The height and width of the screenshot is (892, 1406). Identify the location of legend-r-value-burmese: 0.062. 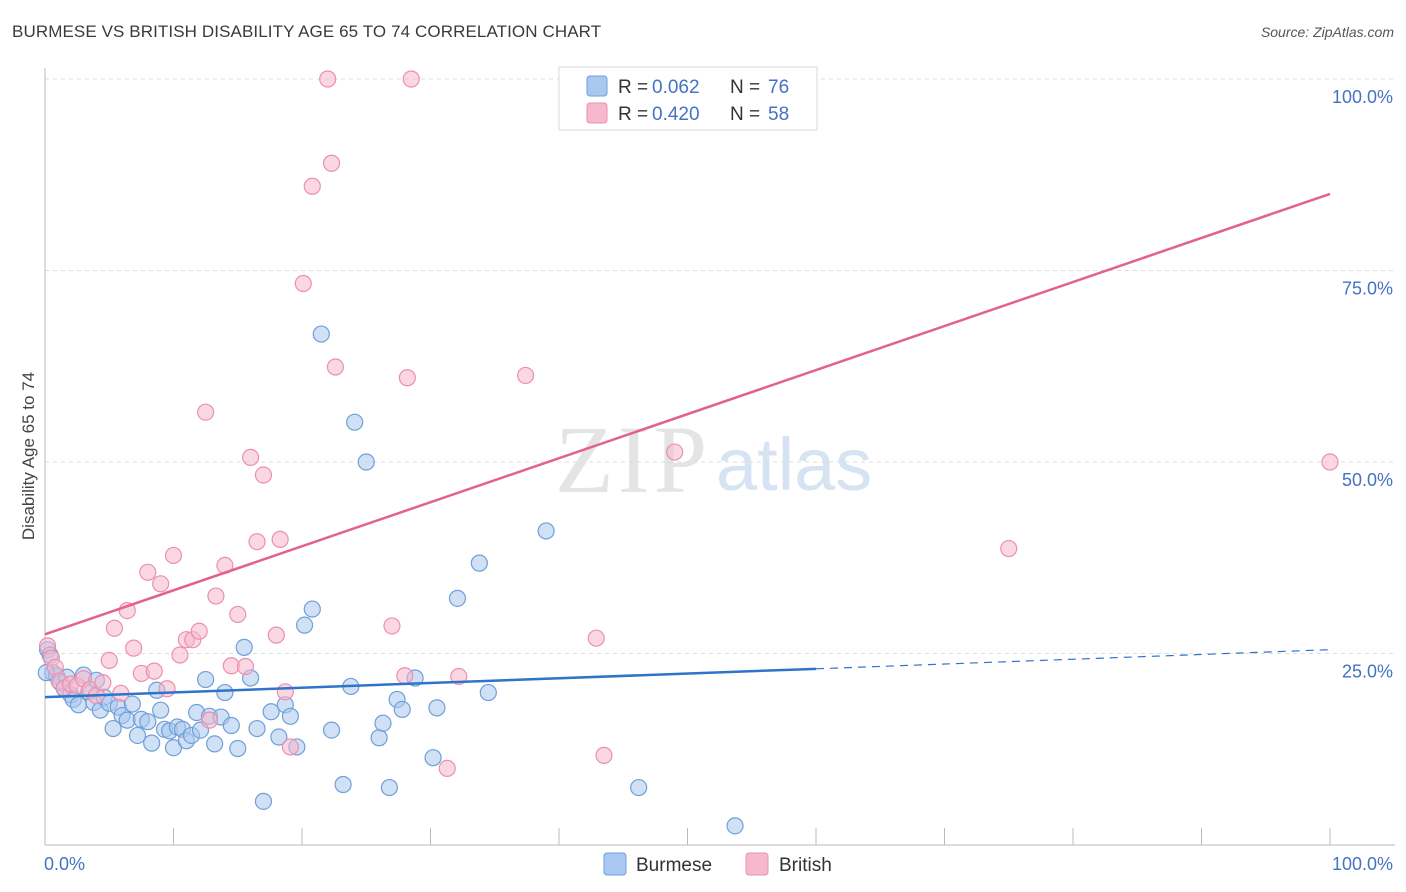
(676, 87).